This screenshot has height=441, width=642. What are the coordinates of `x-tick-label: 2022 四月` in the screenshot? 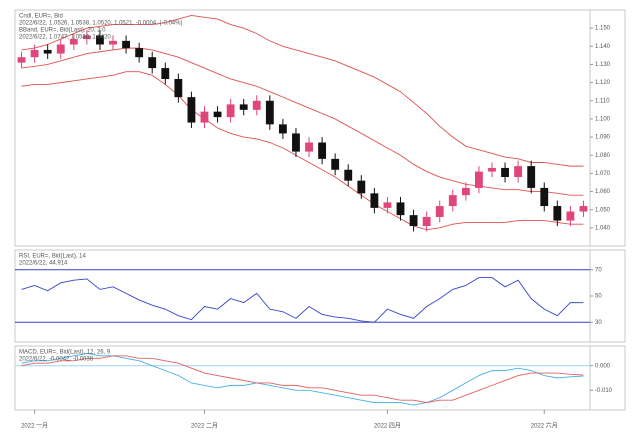 It's located at (387, 426).